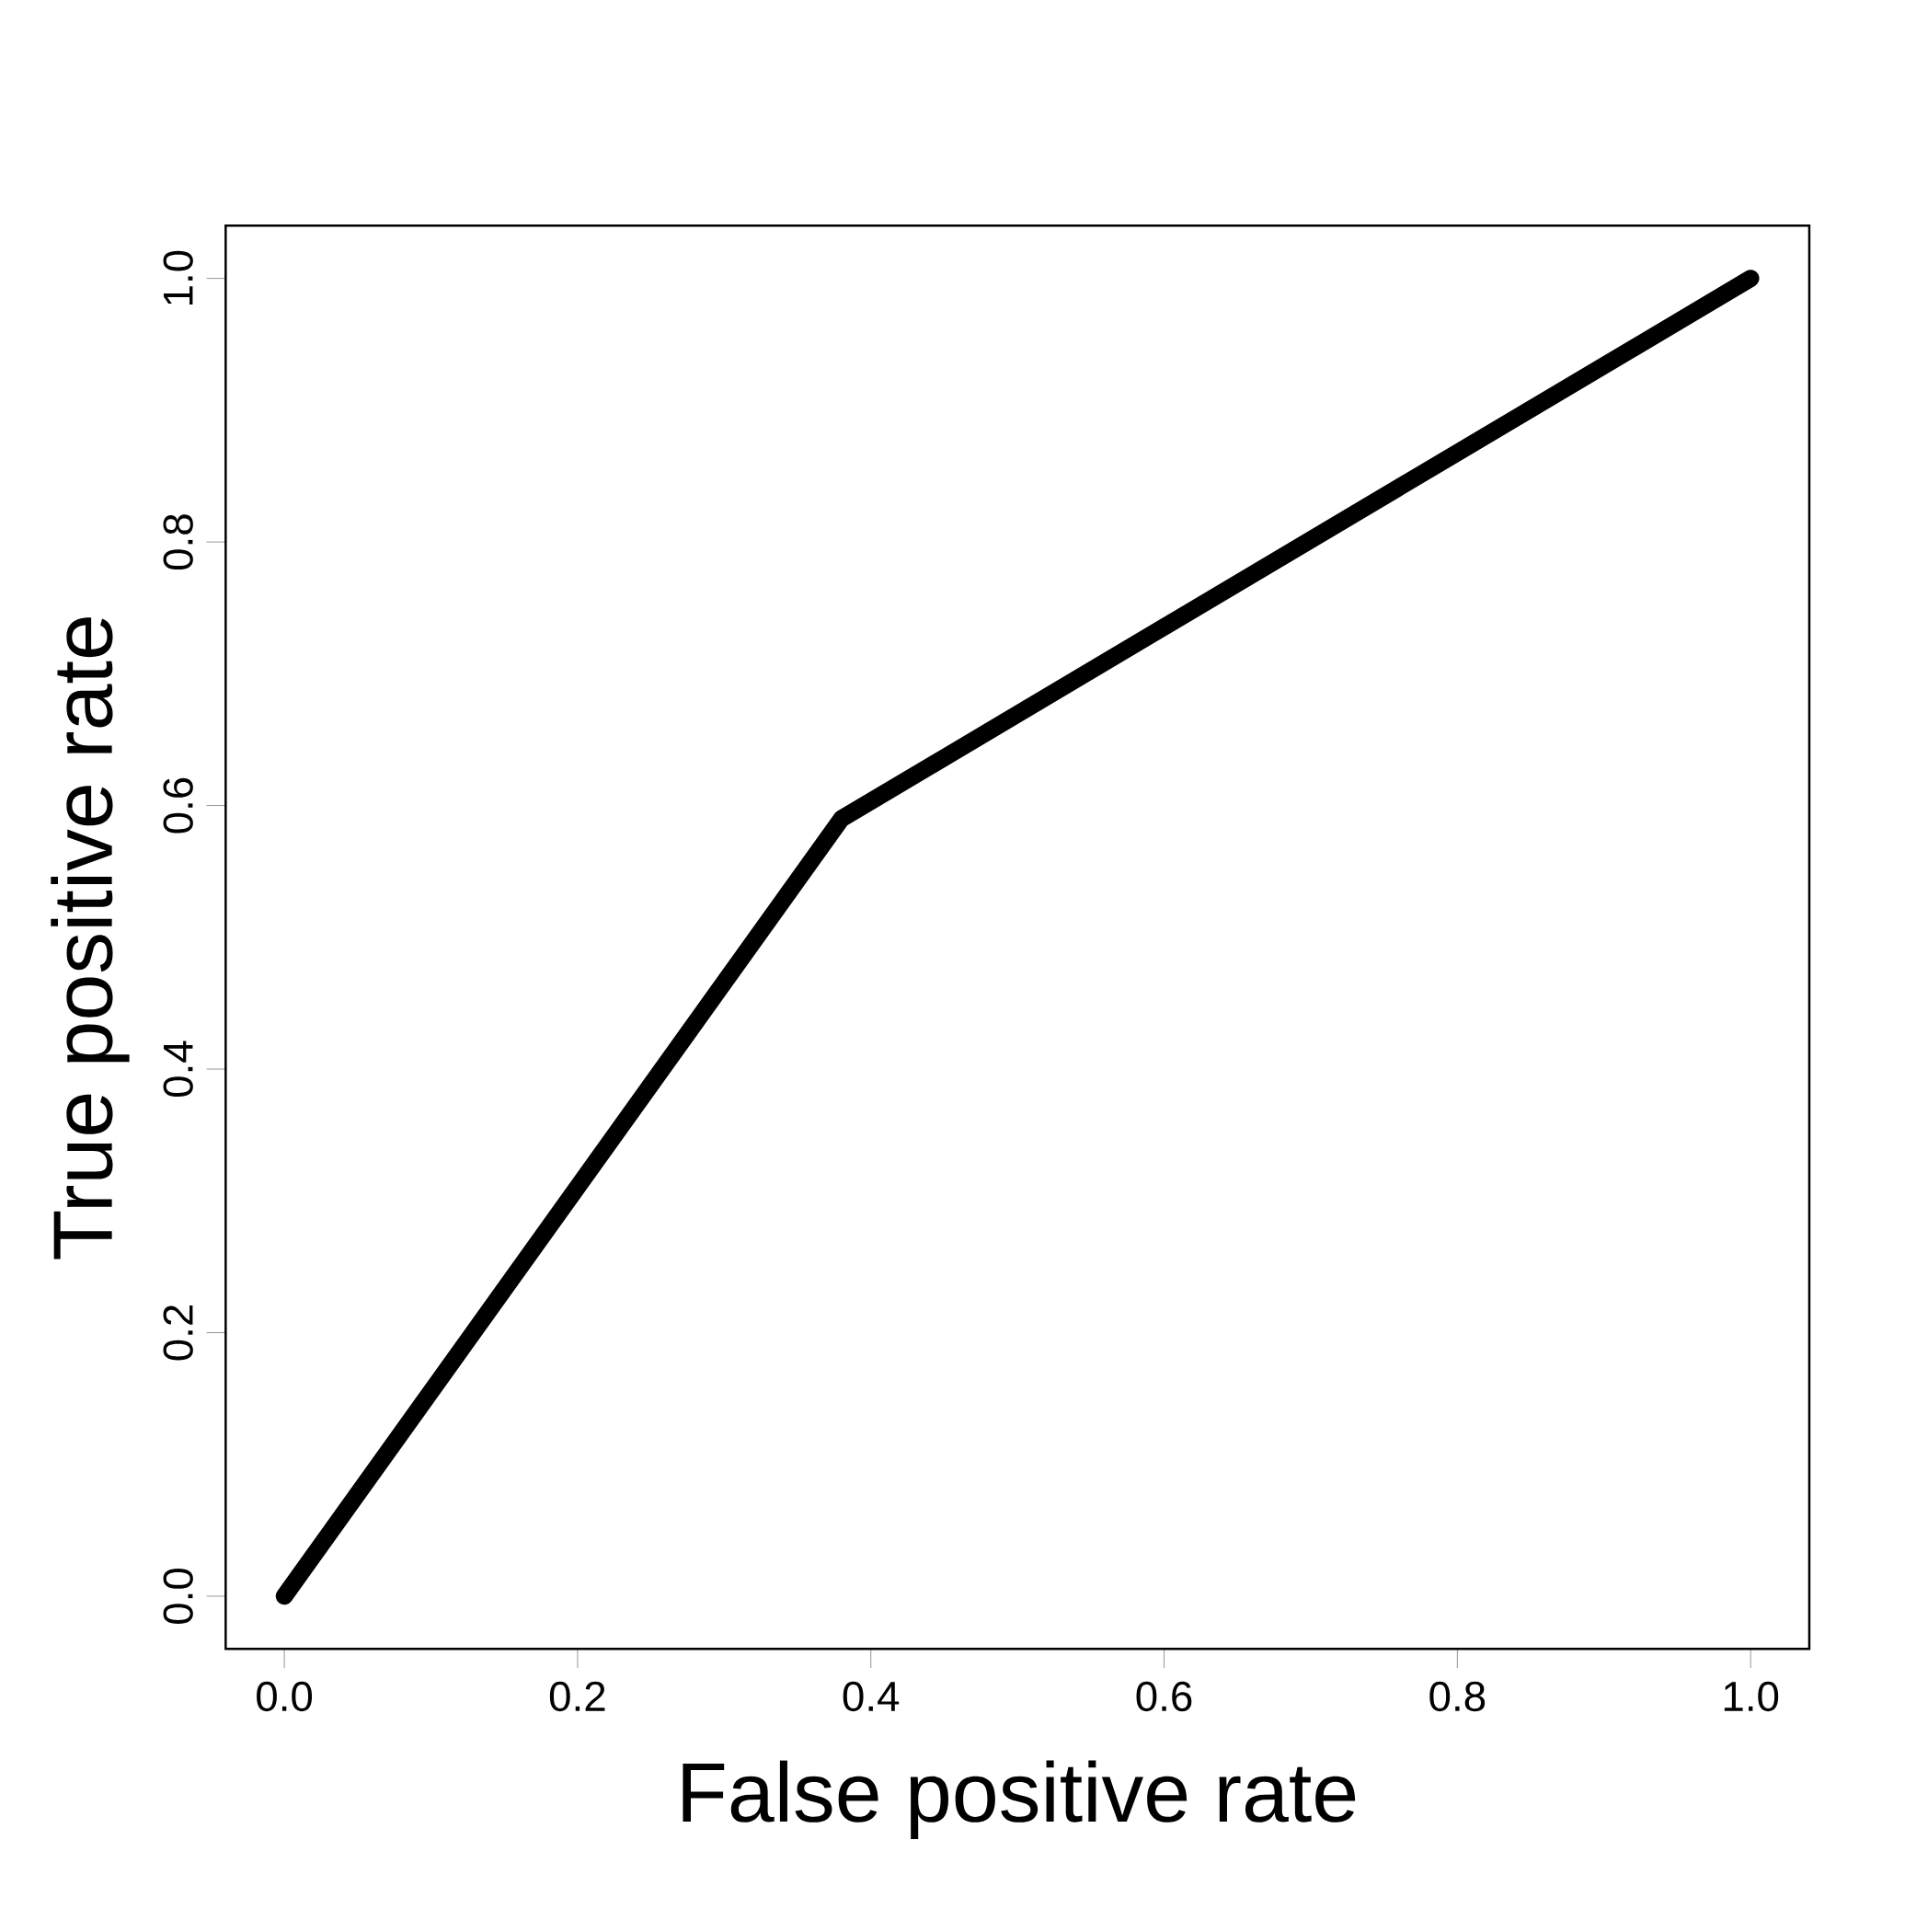 Image resolution: width=1928 pixels, height=1932 pixels. I want to click on y-tick-label: 0.8, so click(178, 542).